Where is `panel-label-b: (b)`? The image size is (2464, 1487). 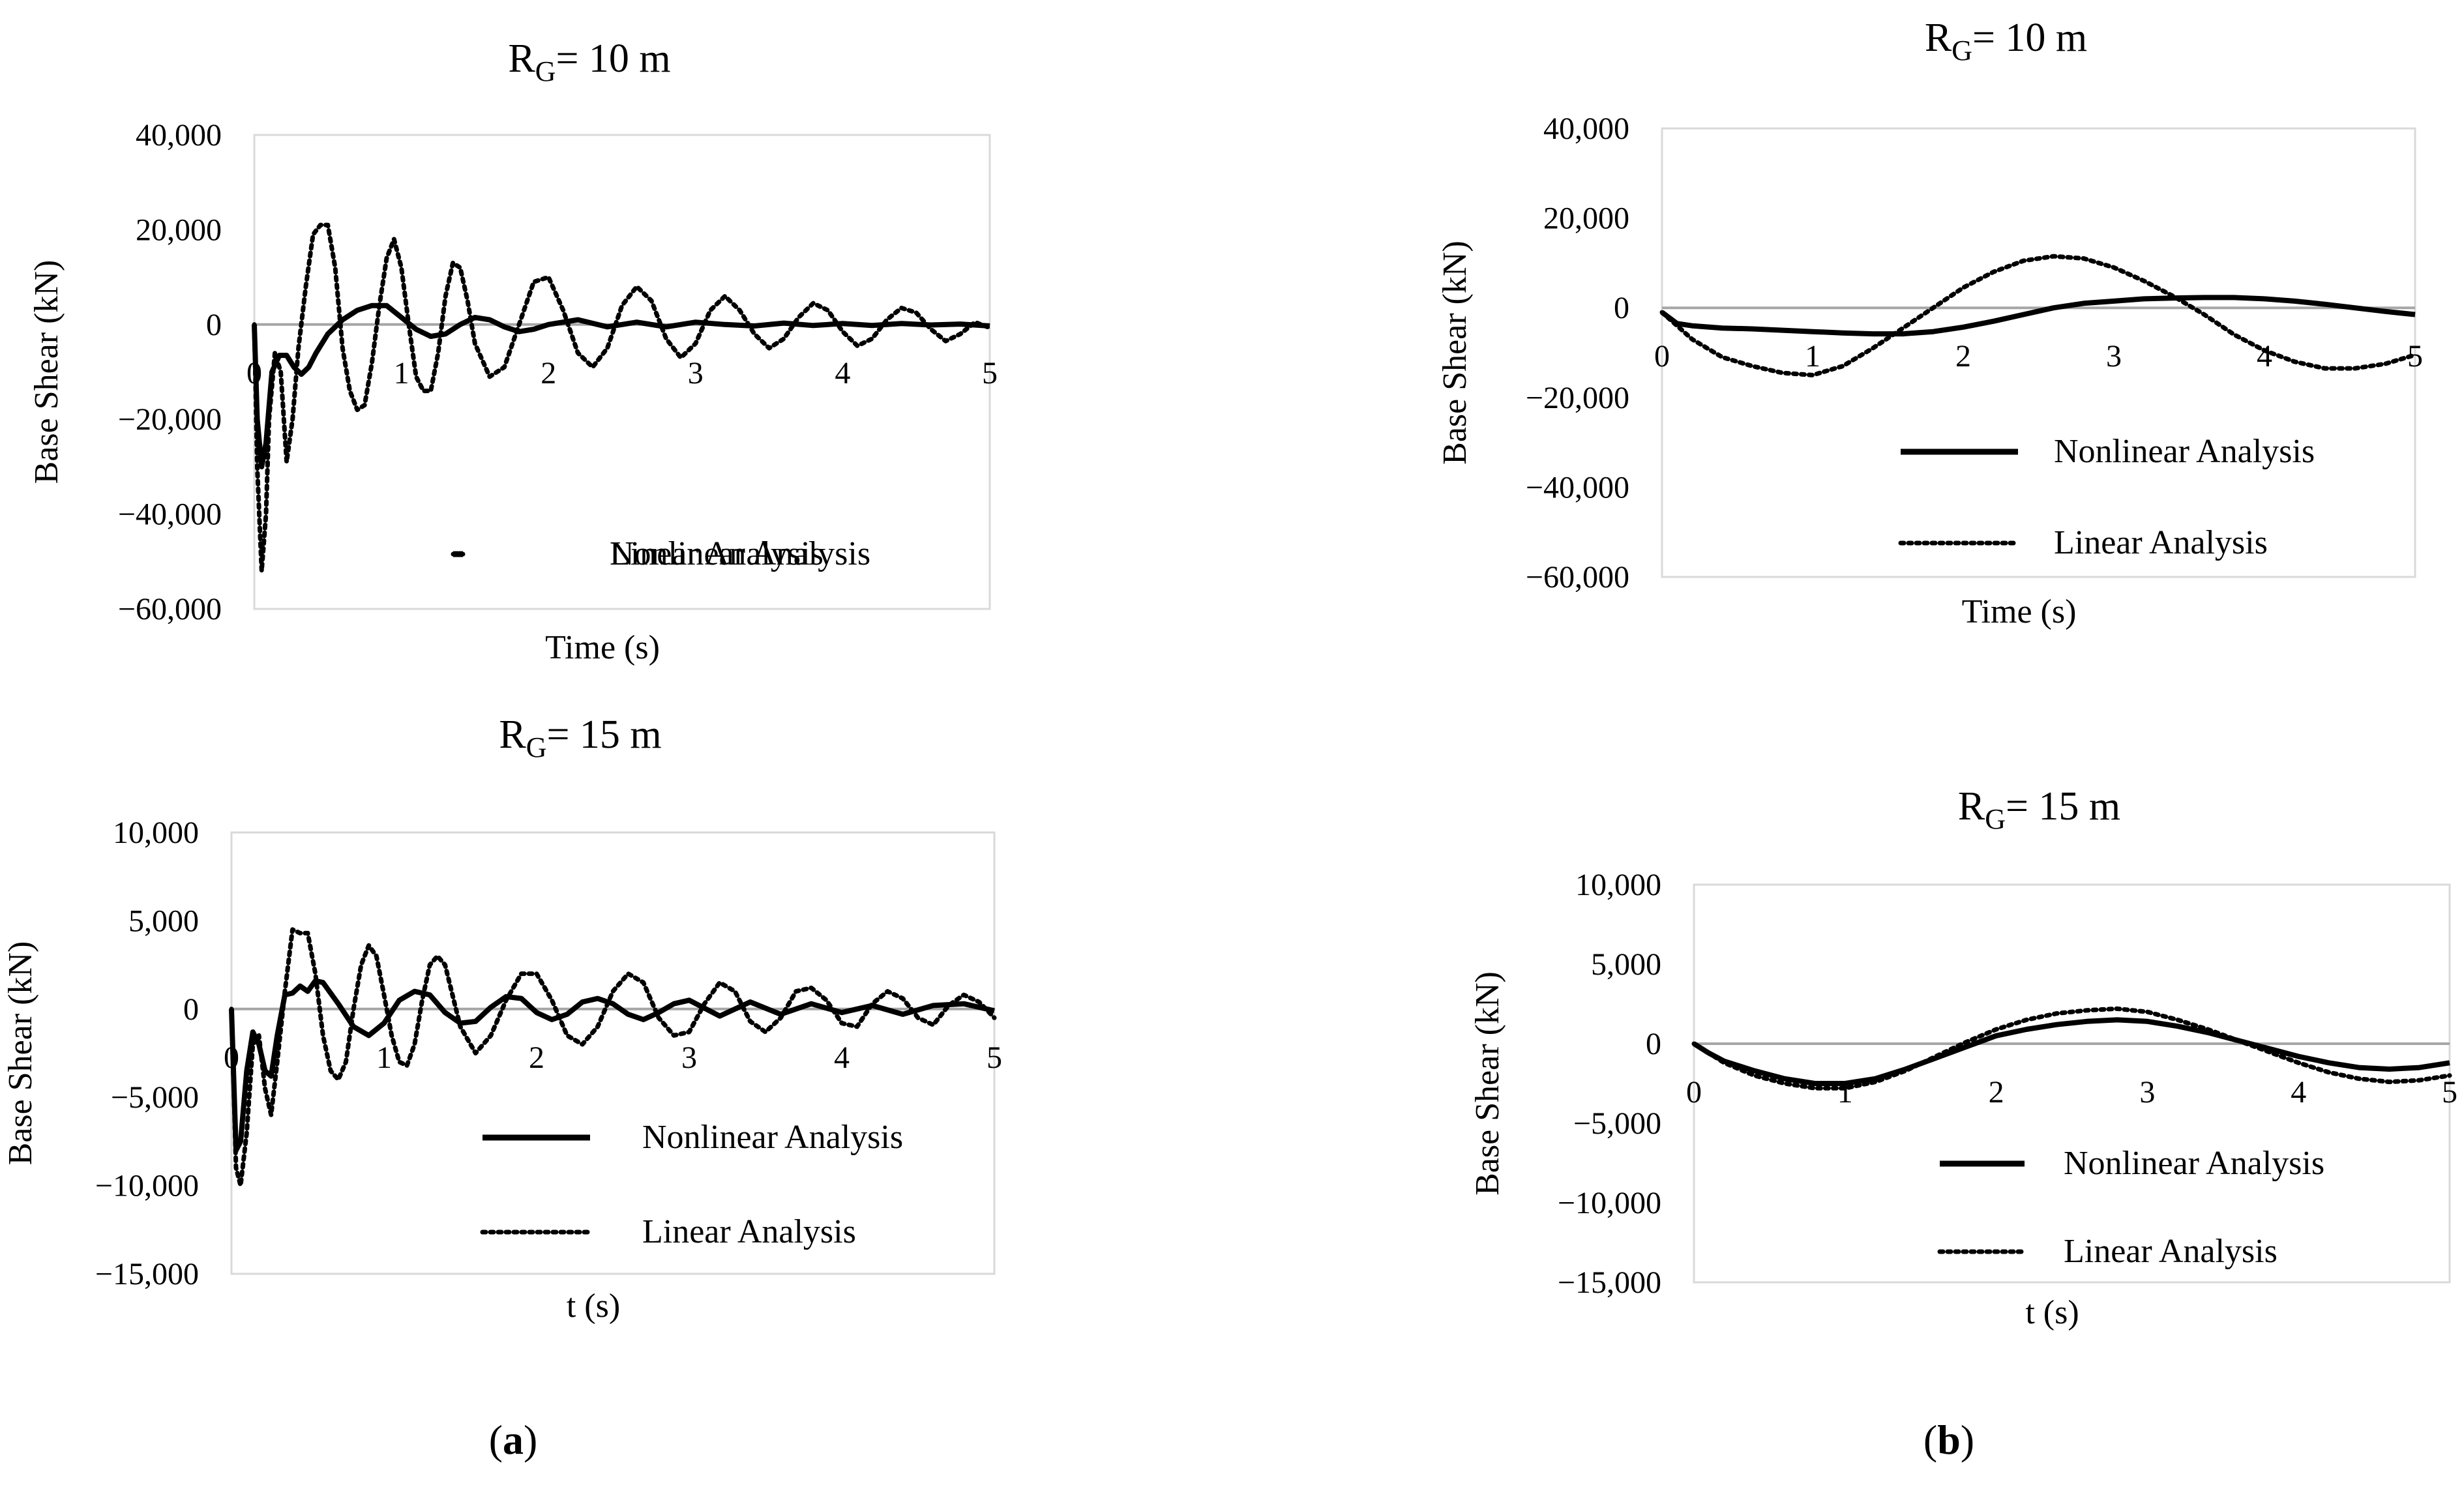
panel-label-b: (b) is located at coordinates (1948, 1440).